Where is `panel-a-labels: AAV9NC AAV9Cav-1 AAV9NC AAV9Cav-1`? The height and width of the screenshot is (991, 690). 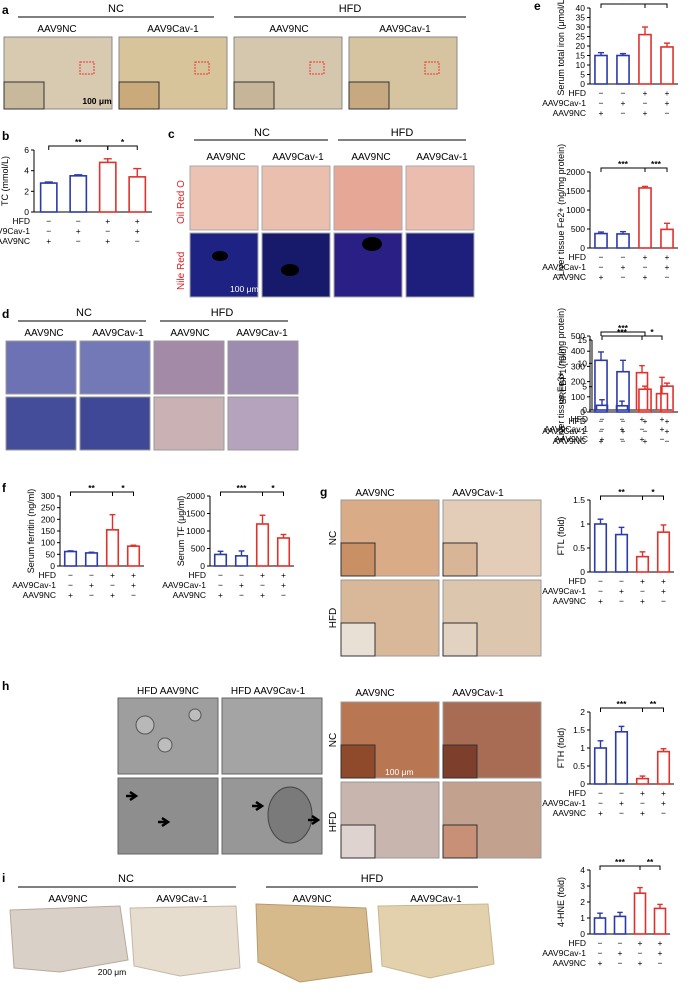 panel-a-labels: AAV9NC AAV9Cav-1 AAV9NC AAV9Cav-1 is located at coordinates (234, 29).